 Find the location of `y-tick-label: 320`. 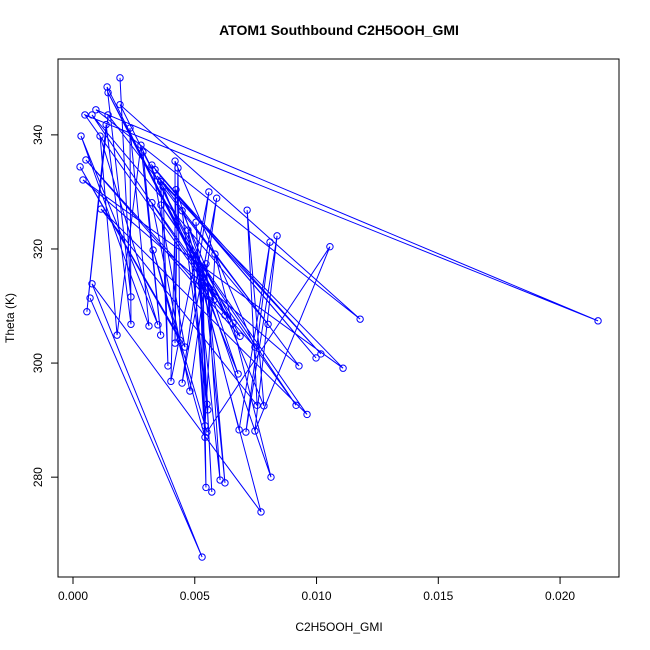

y-tick-label: 320 is located at coordinates (38, 249).